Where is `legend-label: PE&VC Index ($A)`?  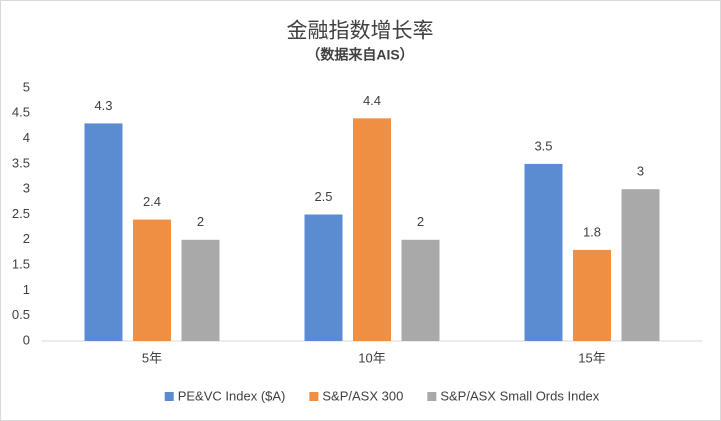
legend-label: PE&VC Index ($A) is located at coordinates (232, 395).